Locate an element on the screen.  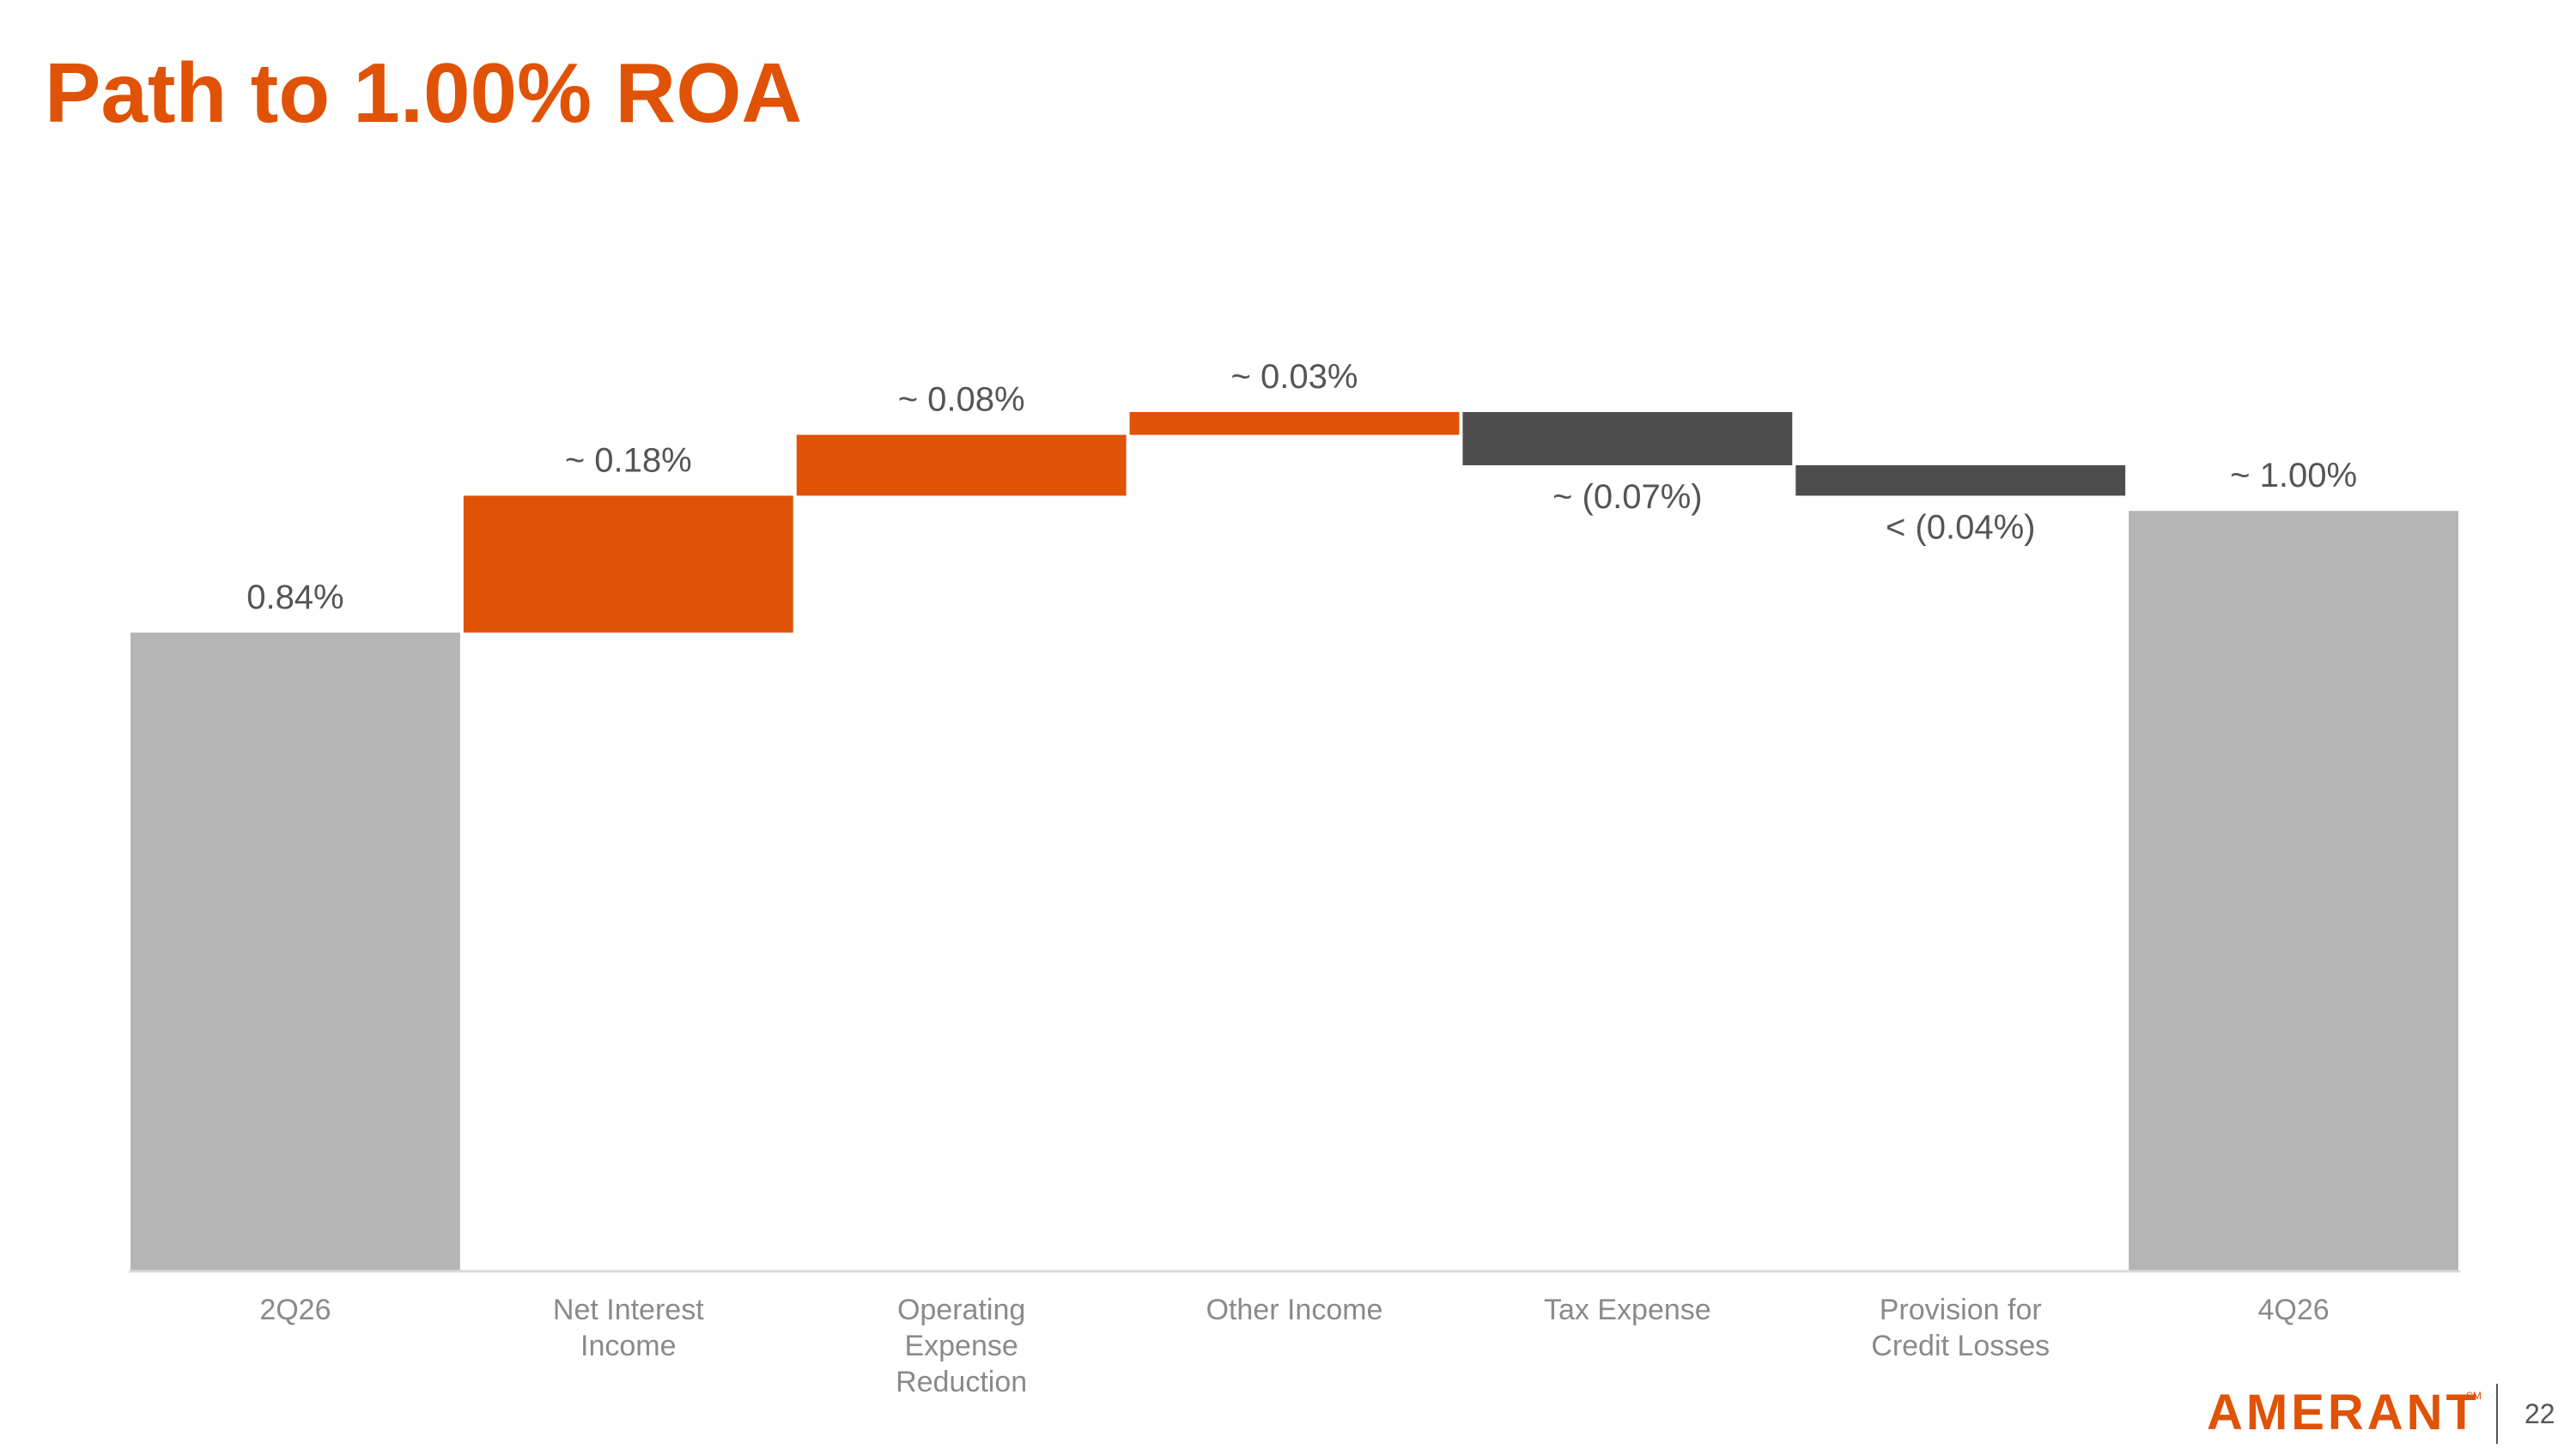
x-tick-label: Other Income is located at coordinates (1294, 1310).